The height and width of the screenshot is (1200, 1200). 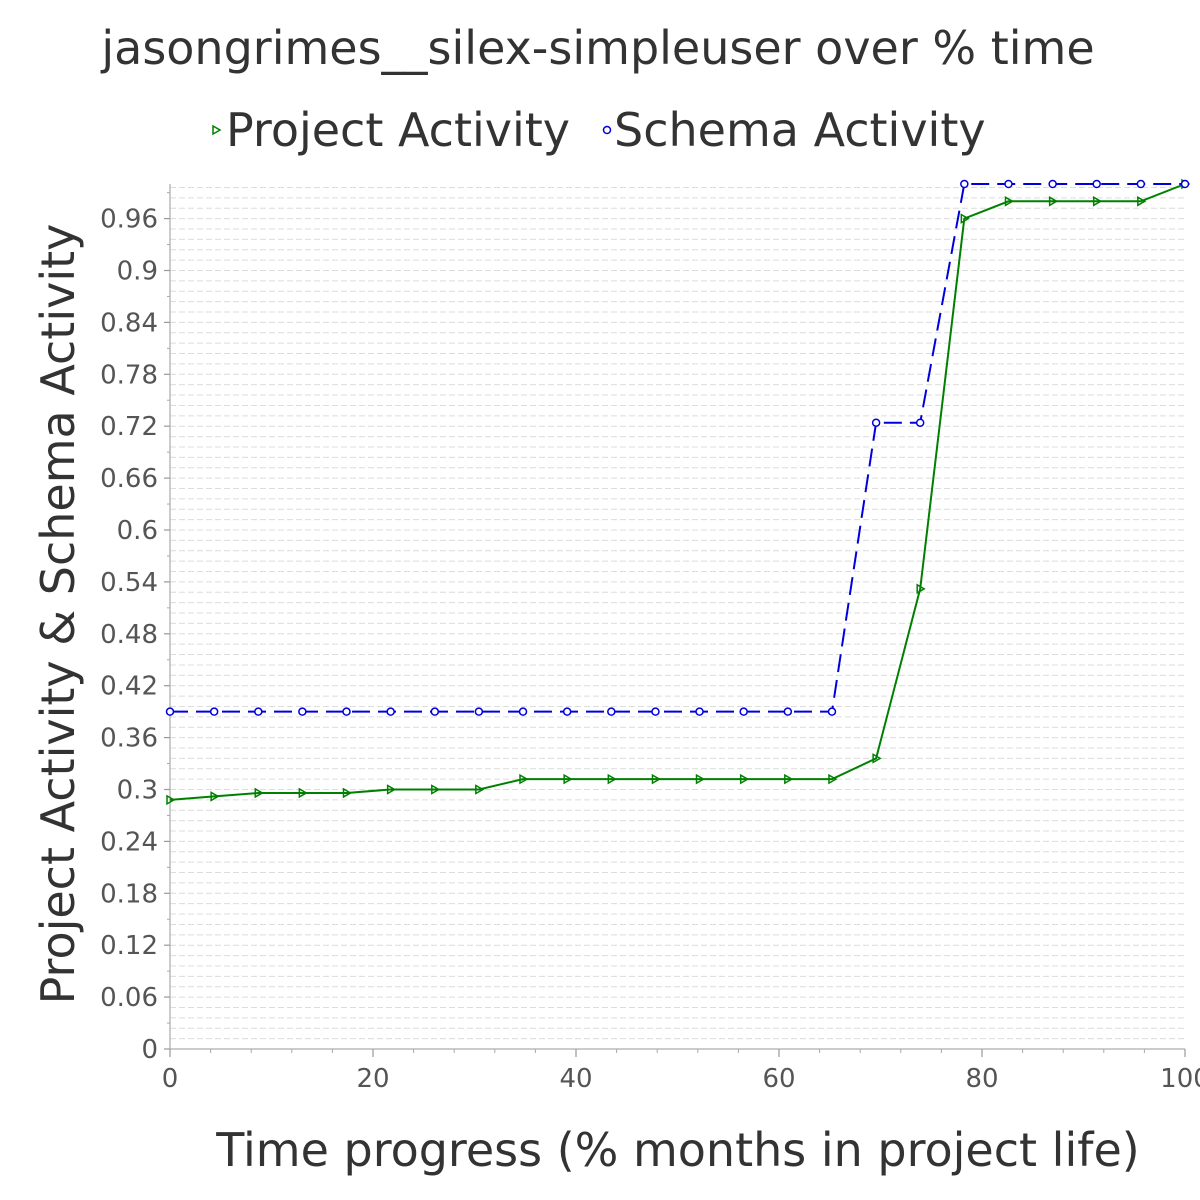 What do you see at coordinates (778, 1079) in the screenshot?
I see `x-tick-label: 60` at bounding box center [778, 1079].